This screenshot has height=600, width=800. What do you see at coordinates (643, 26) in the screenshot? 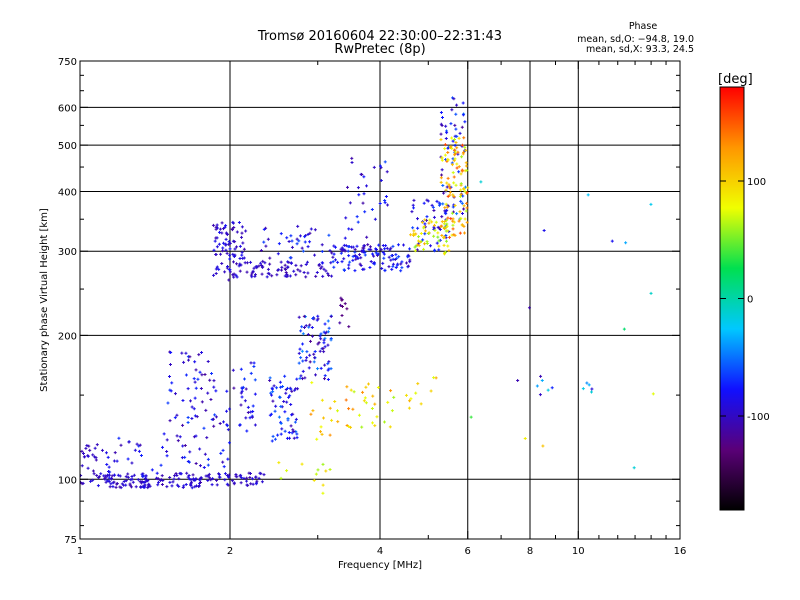
I see `stats-heading: Phase` at bounding box center [643, 26].